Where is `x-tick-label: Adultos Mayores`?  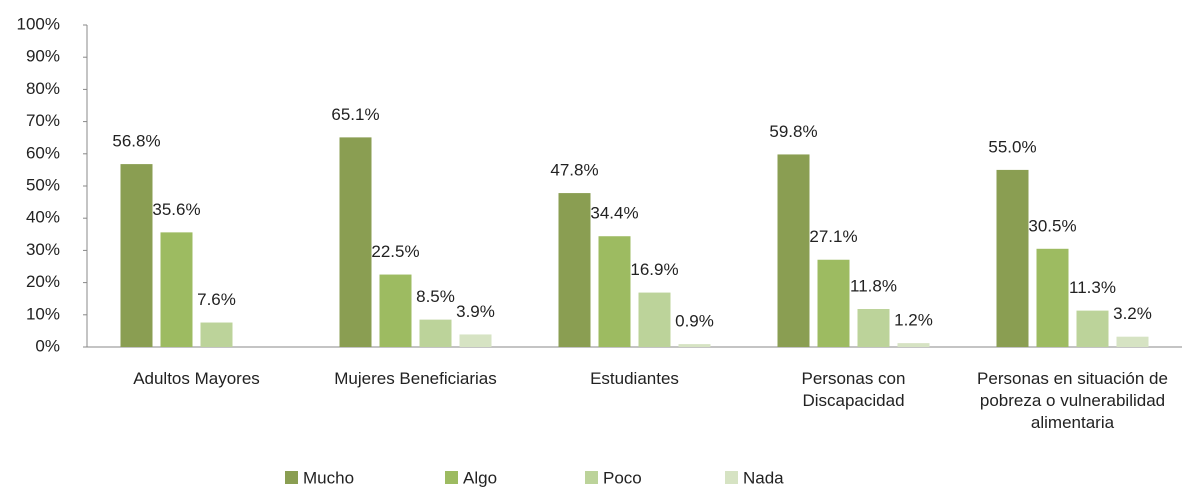
x-tick-label: Adultos Mayores is located at coordinates (196, 378).